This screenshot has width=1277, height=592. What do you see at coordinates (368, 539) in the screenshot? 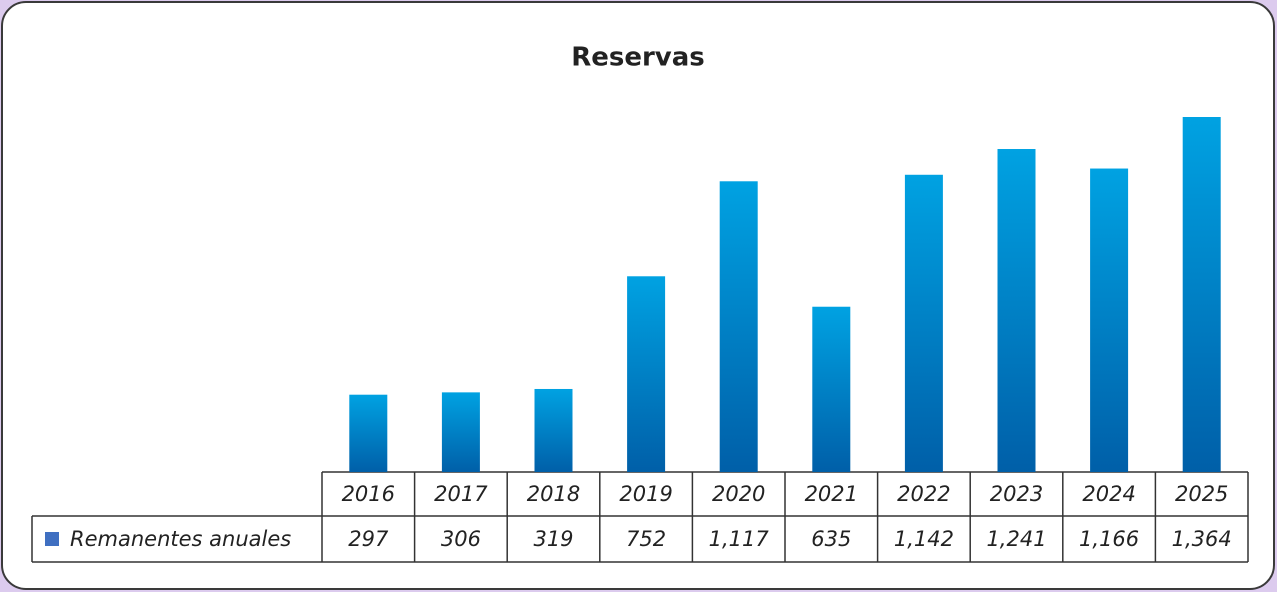
I see `data-label: 297` at bounding box center [368, 539].